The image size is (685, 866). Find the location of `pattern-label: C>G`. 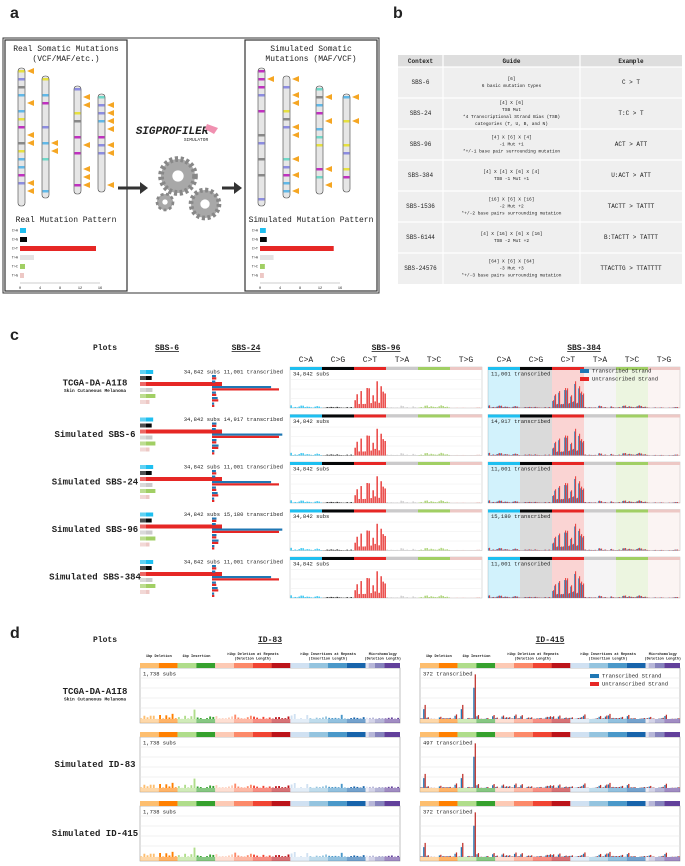

pattern-label: C>G is located at coordinates (15, 239).